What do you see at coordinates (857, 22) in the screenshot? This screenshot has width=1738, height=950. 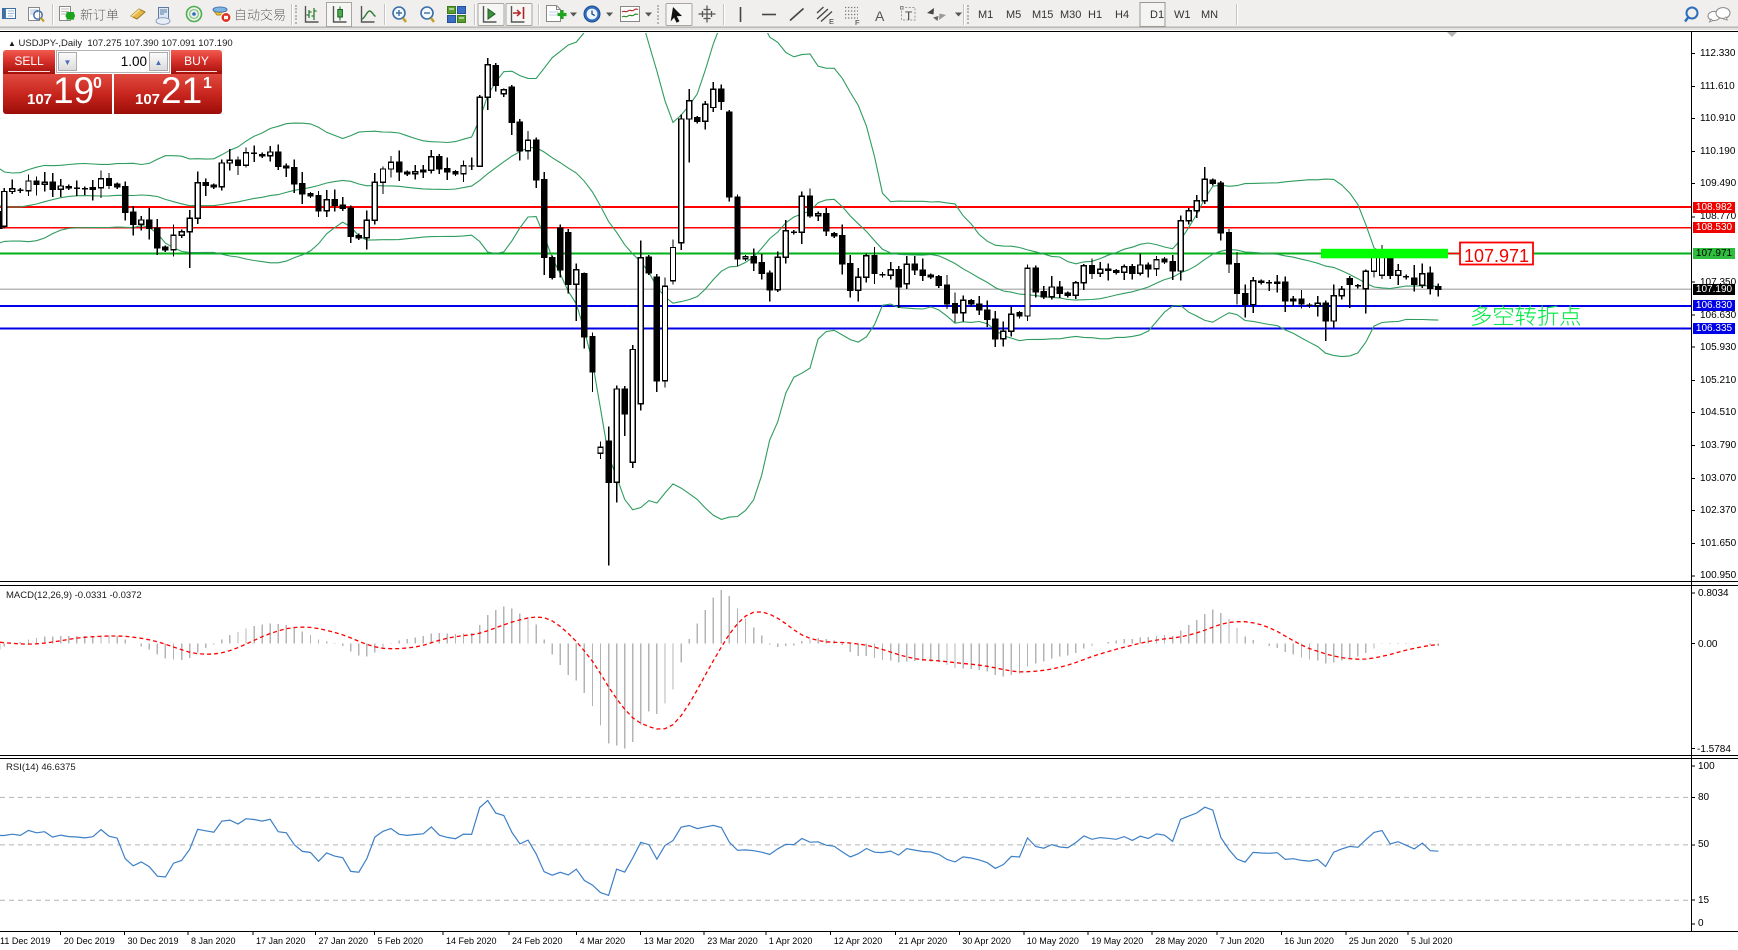 I see `svg-text: F` at bounding box center [857, 22].